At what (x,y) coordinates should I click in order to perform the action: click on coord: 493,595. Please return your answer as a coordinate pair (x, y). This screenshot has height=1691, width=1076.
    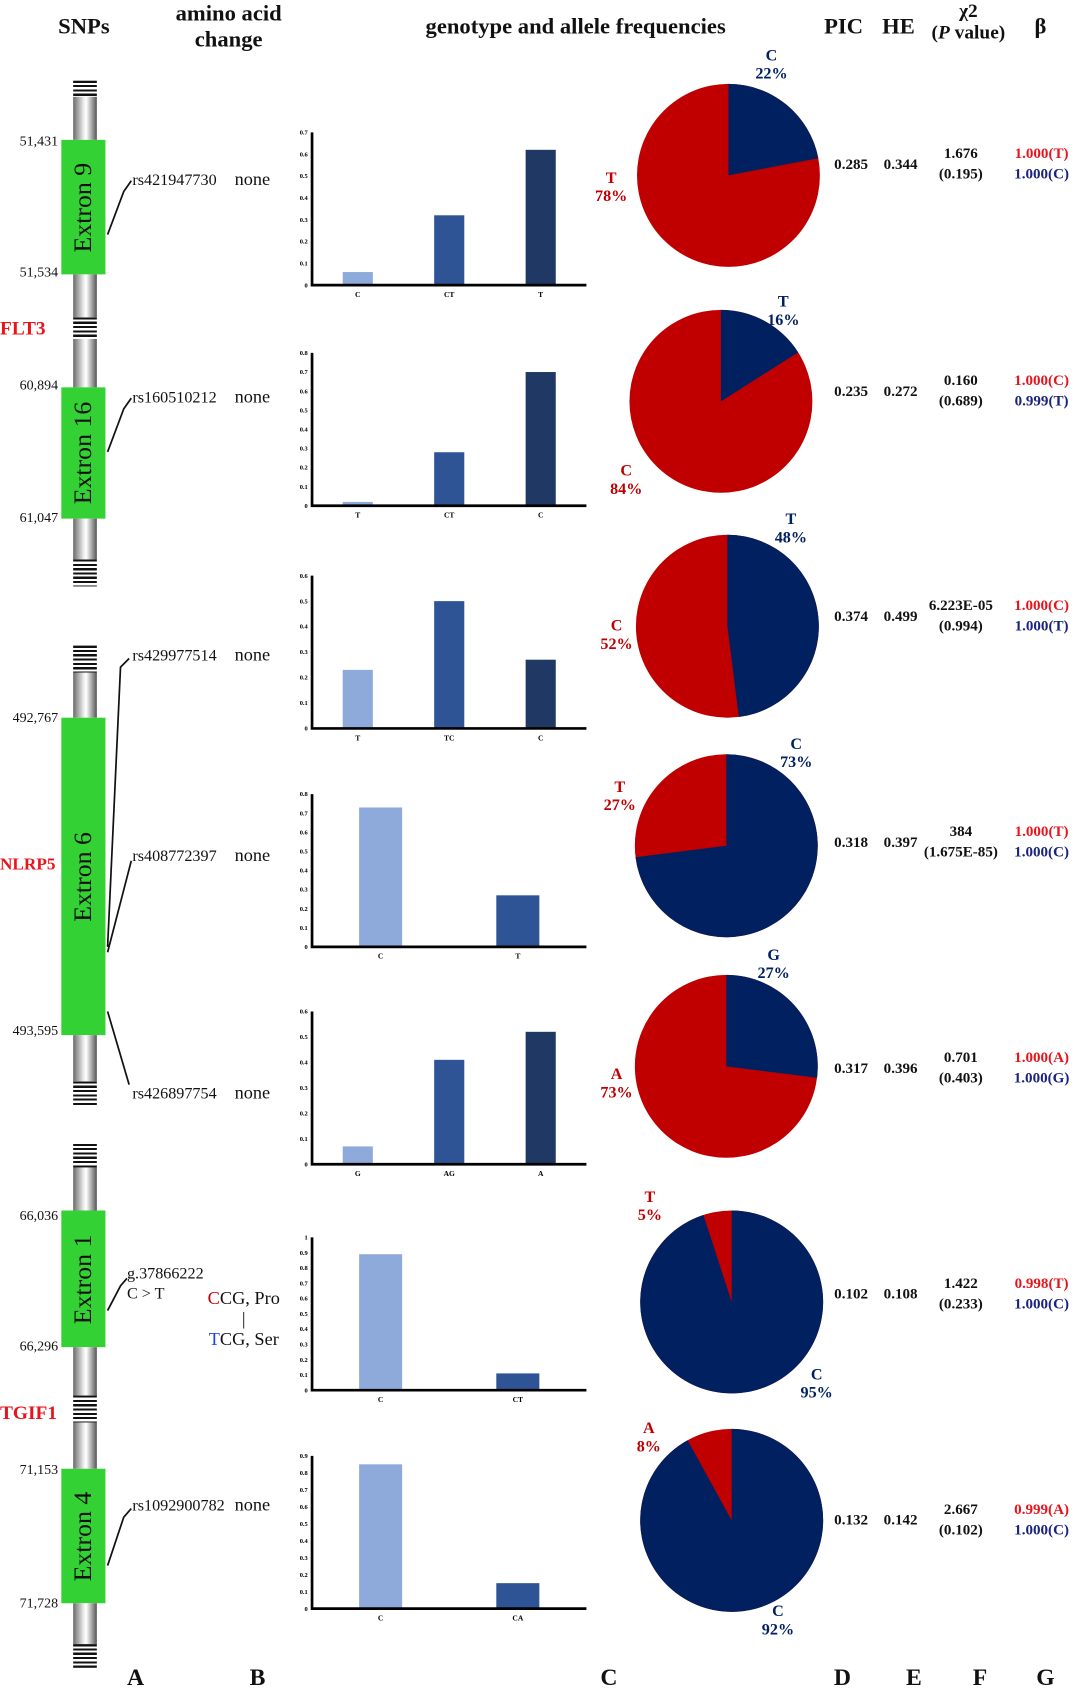
    Looking at the image, I should click on (35, 1030).